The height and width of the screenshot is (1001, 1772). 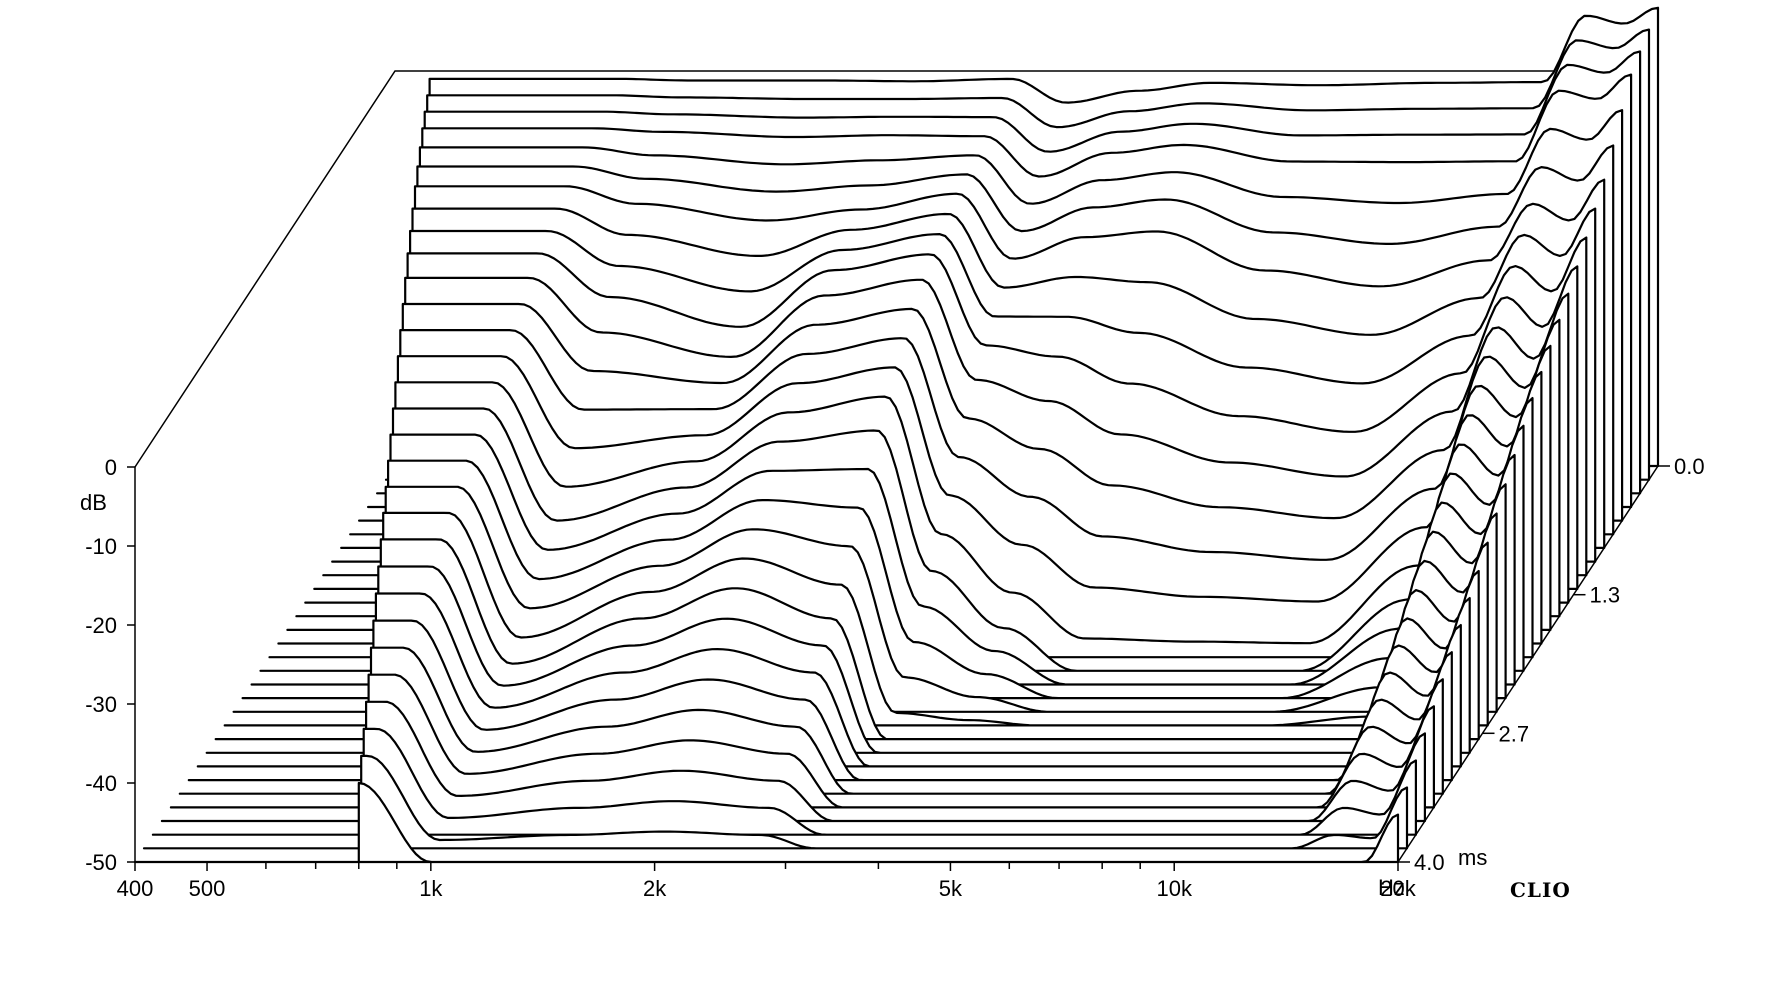 I want to click on z-axis: 0.0 1.3 2.7 4.0, so click(x=1551, y=664).